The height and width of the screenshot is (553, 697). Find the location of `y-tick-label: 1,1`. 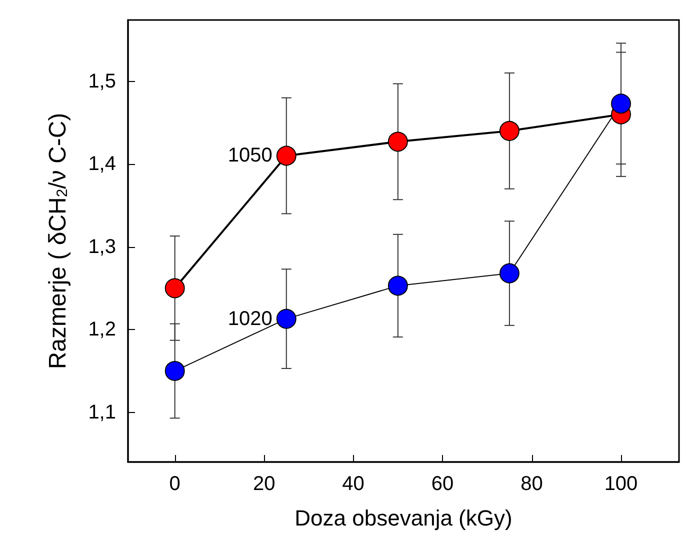

y-tick-label: 1,1 is located at coordinates (102, 412).